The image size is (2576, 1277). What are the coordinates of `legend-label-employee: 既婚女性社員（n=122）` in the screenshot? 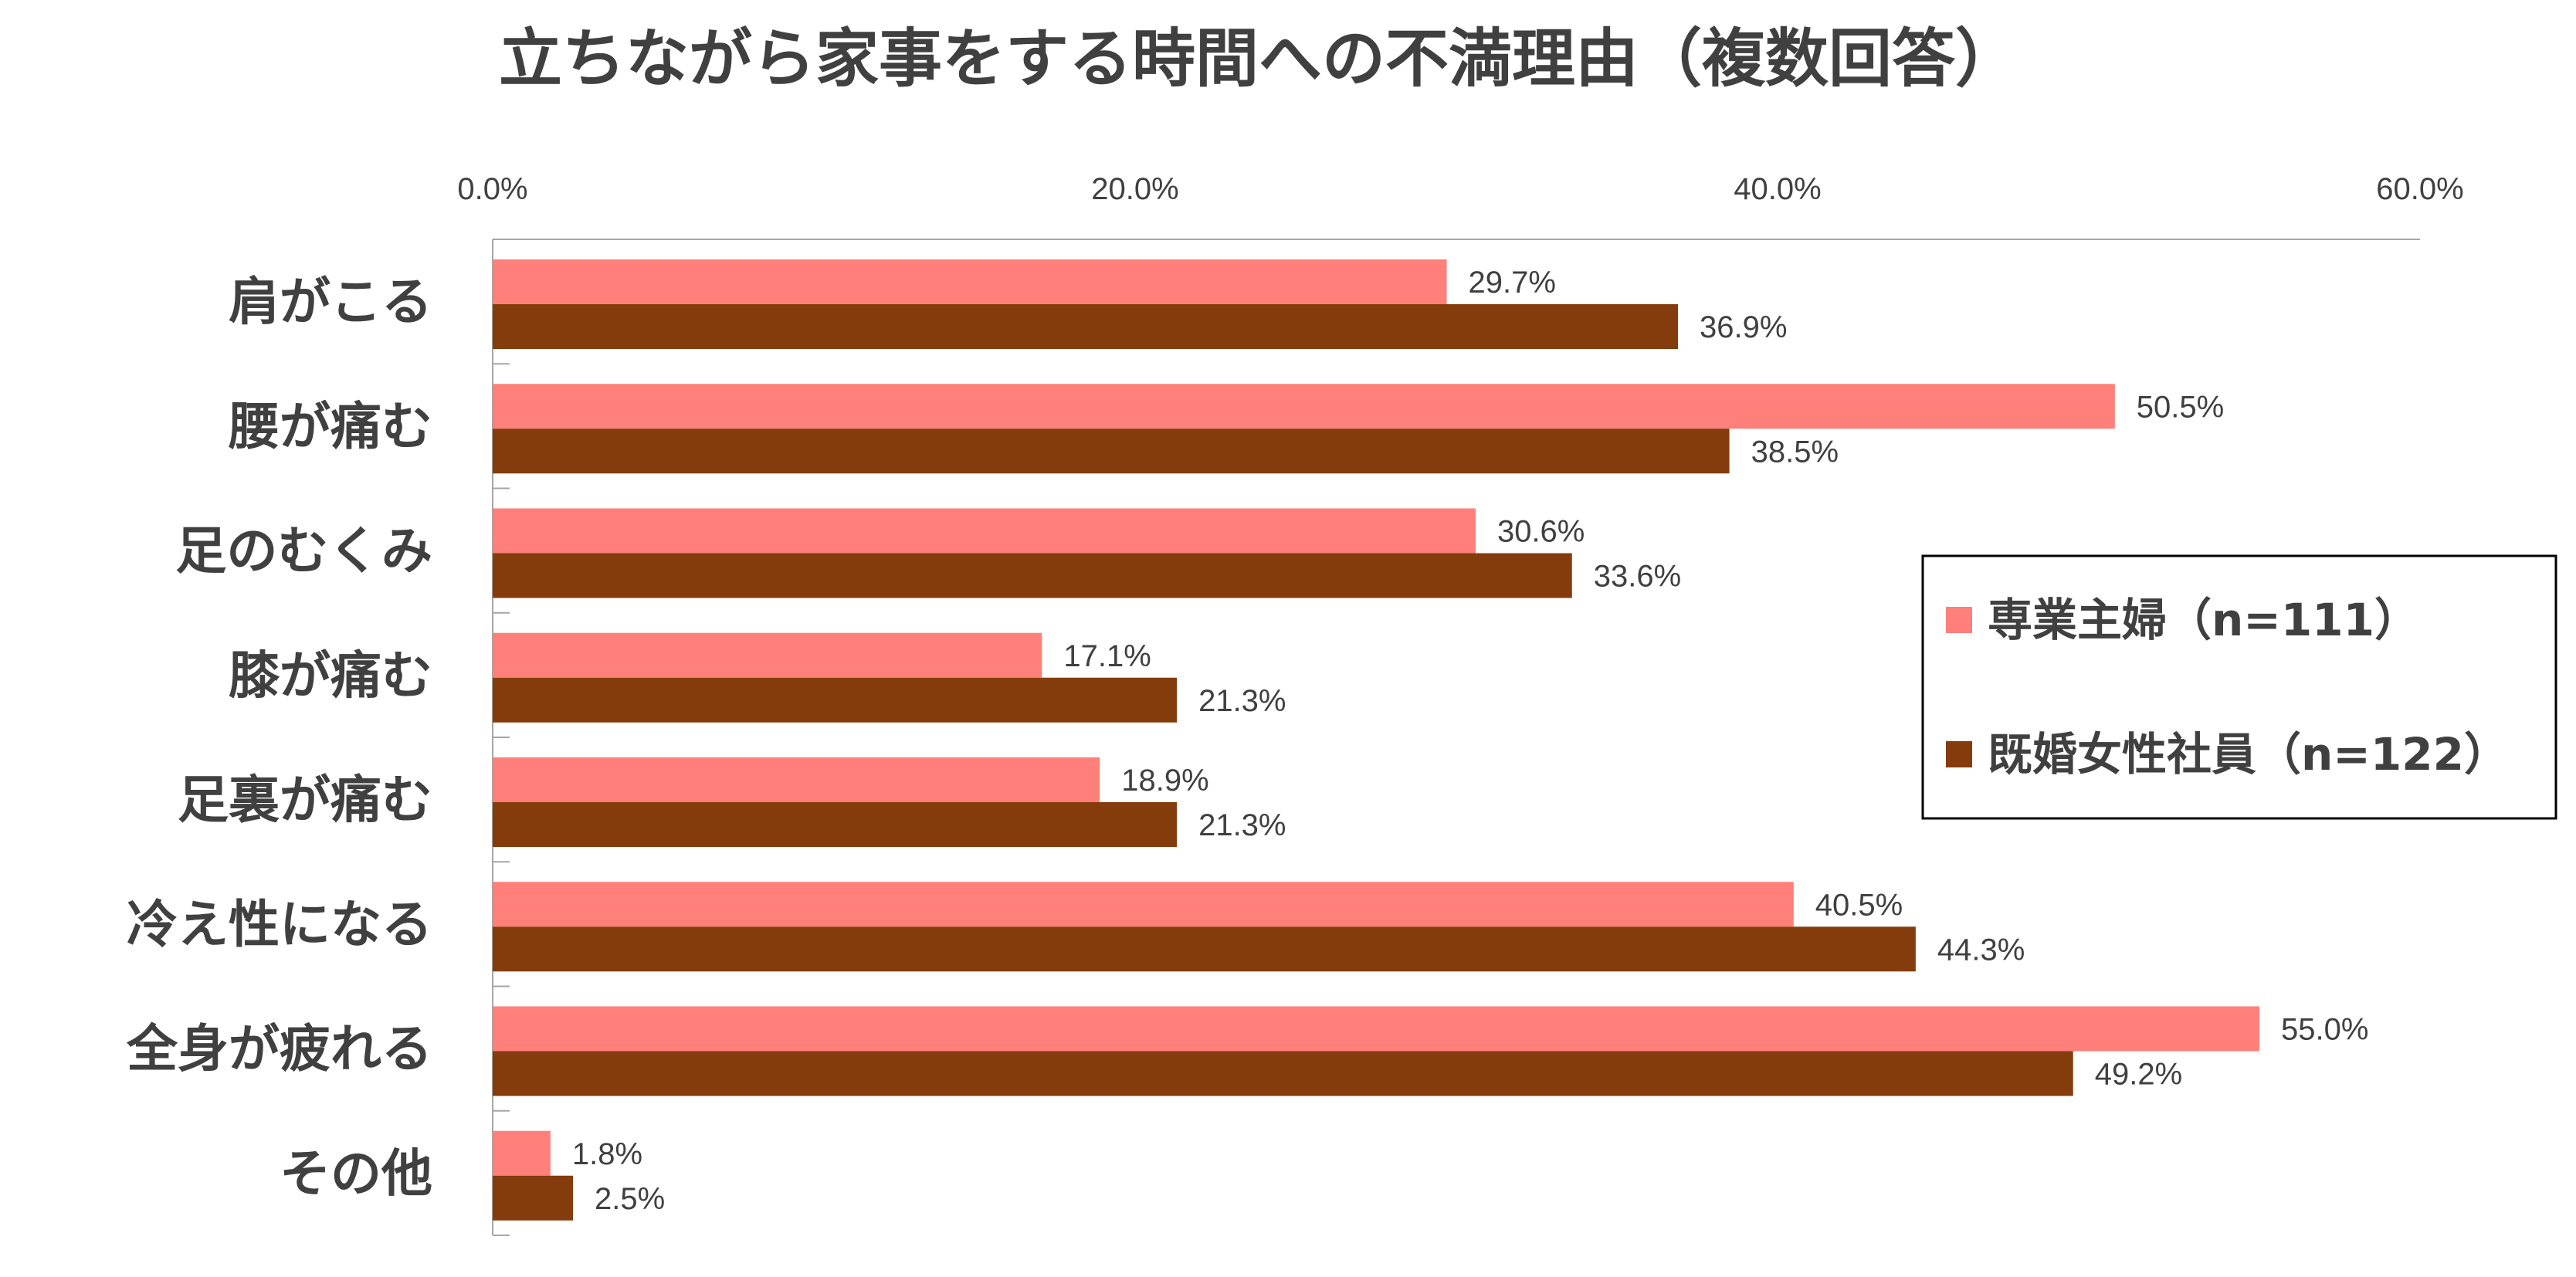 It's located at (2248, 754).